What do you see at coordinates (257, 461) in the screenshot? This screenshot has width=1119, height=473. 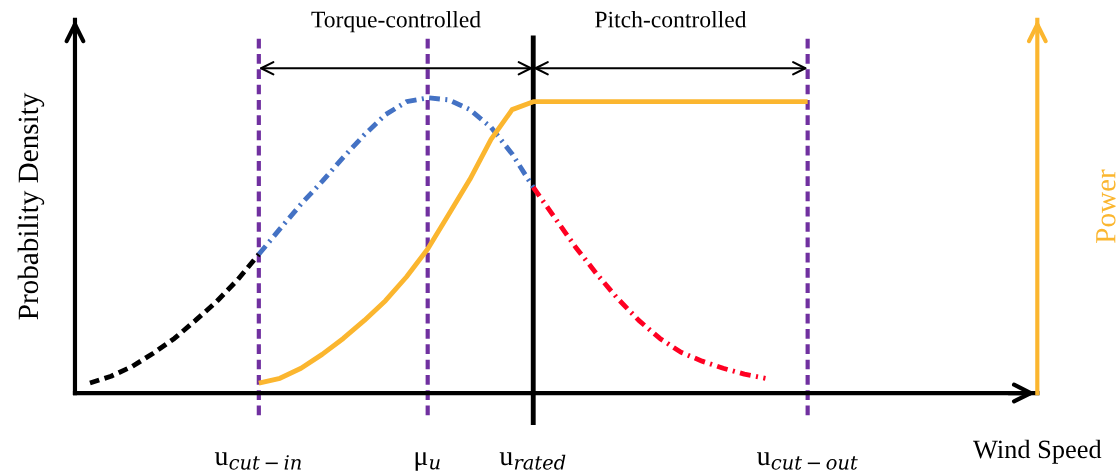 I see `x-tick-label: u$_{cut−in}$` at bounding box center [257, 461].